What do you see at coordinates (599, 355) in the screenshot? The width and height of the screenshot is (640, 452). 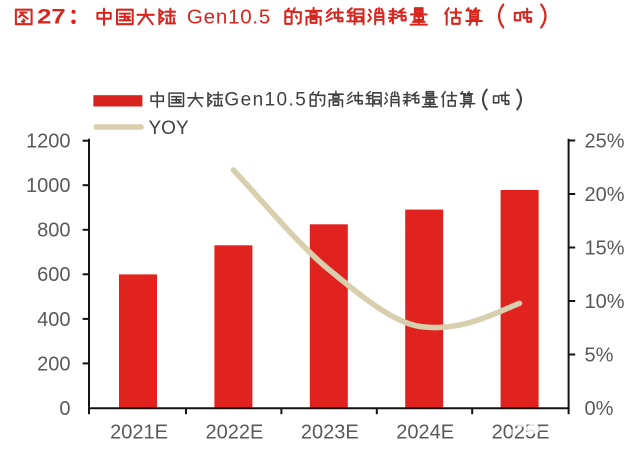 I see `svg-text: 5%` at bounding box center [599, 355].